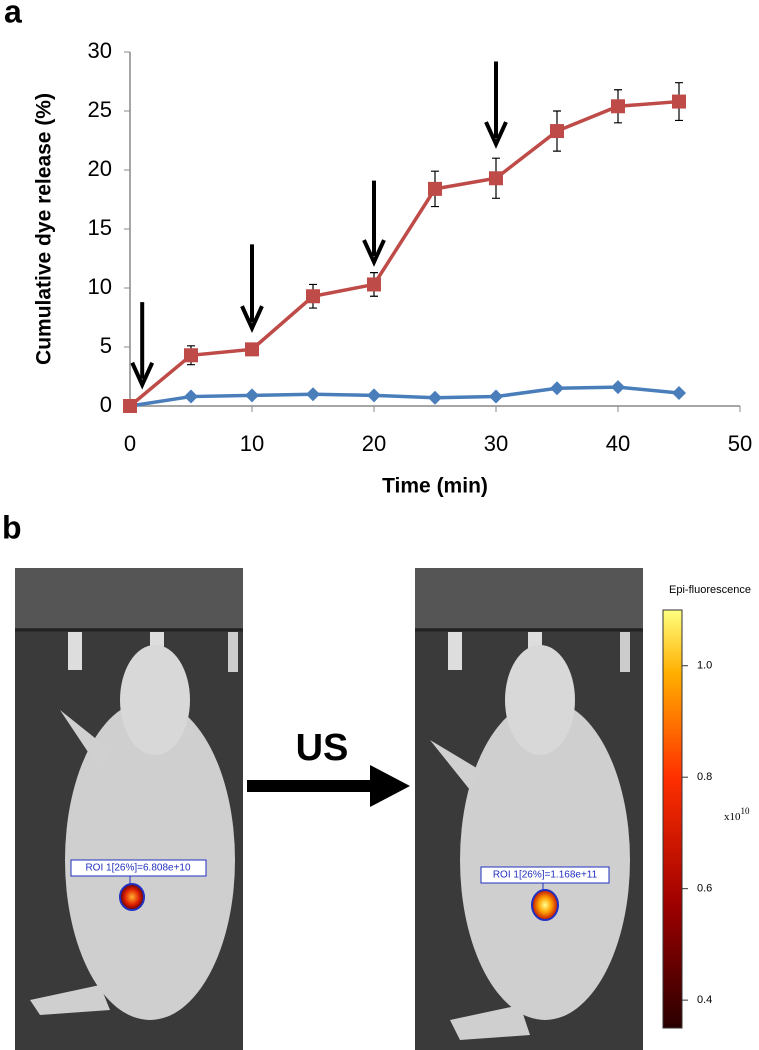 The image size is (759, 1050). What do you see at coordinates (435, 486) in the screenshot?
I see `x-axis-title: Time (min)` at bounding box center [435, 486].